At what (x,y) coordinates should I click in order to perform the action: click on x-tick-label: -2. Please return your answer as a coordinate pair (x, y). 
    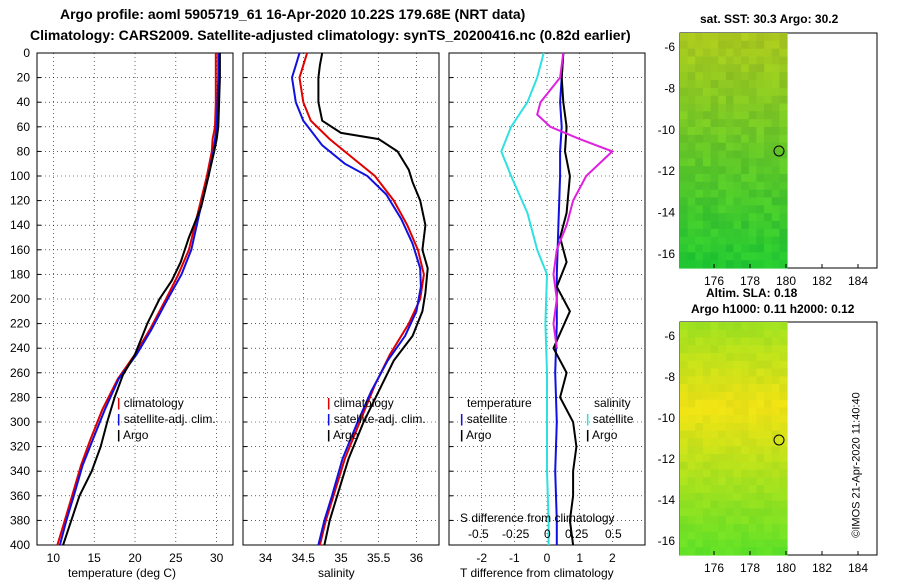
    Looking at the image, I should click on (481, 558).